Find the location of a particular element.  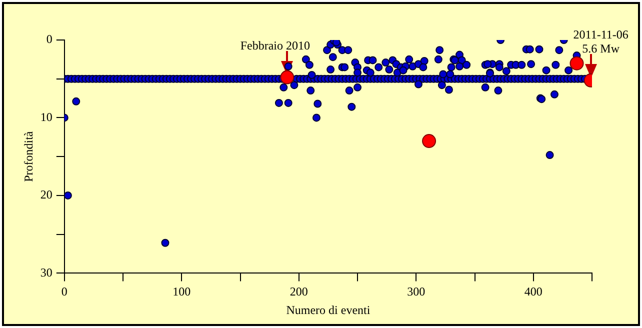

x-tick-label: 0 is located at coordinates (64, 291).